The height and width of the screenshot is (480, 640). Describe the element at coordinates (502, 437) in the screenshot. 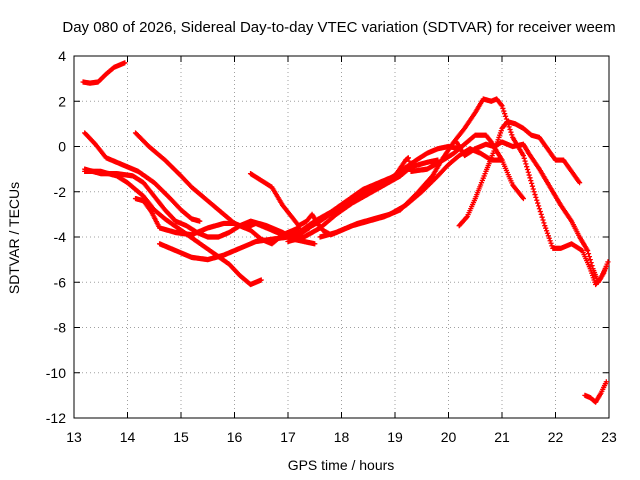

I see `x-tick-label: 21` at that location.